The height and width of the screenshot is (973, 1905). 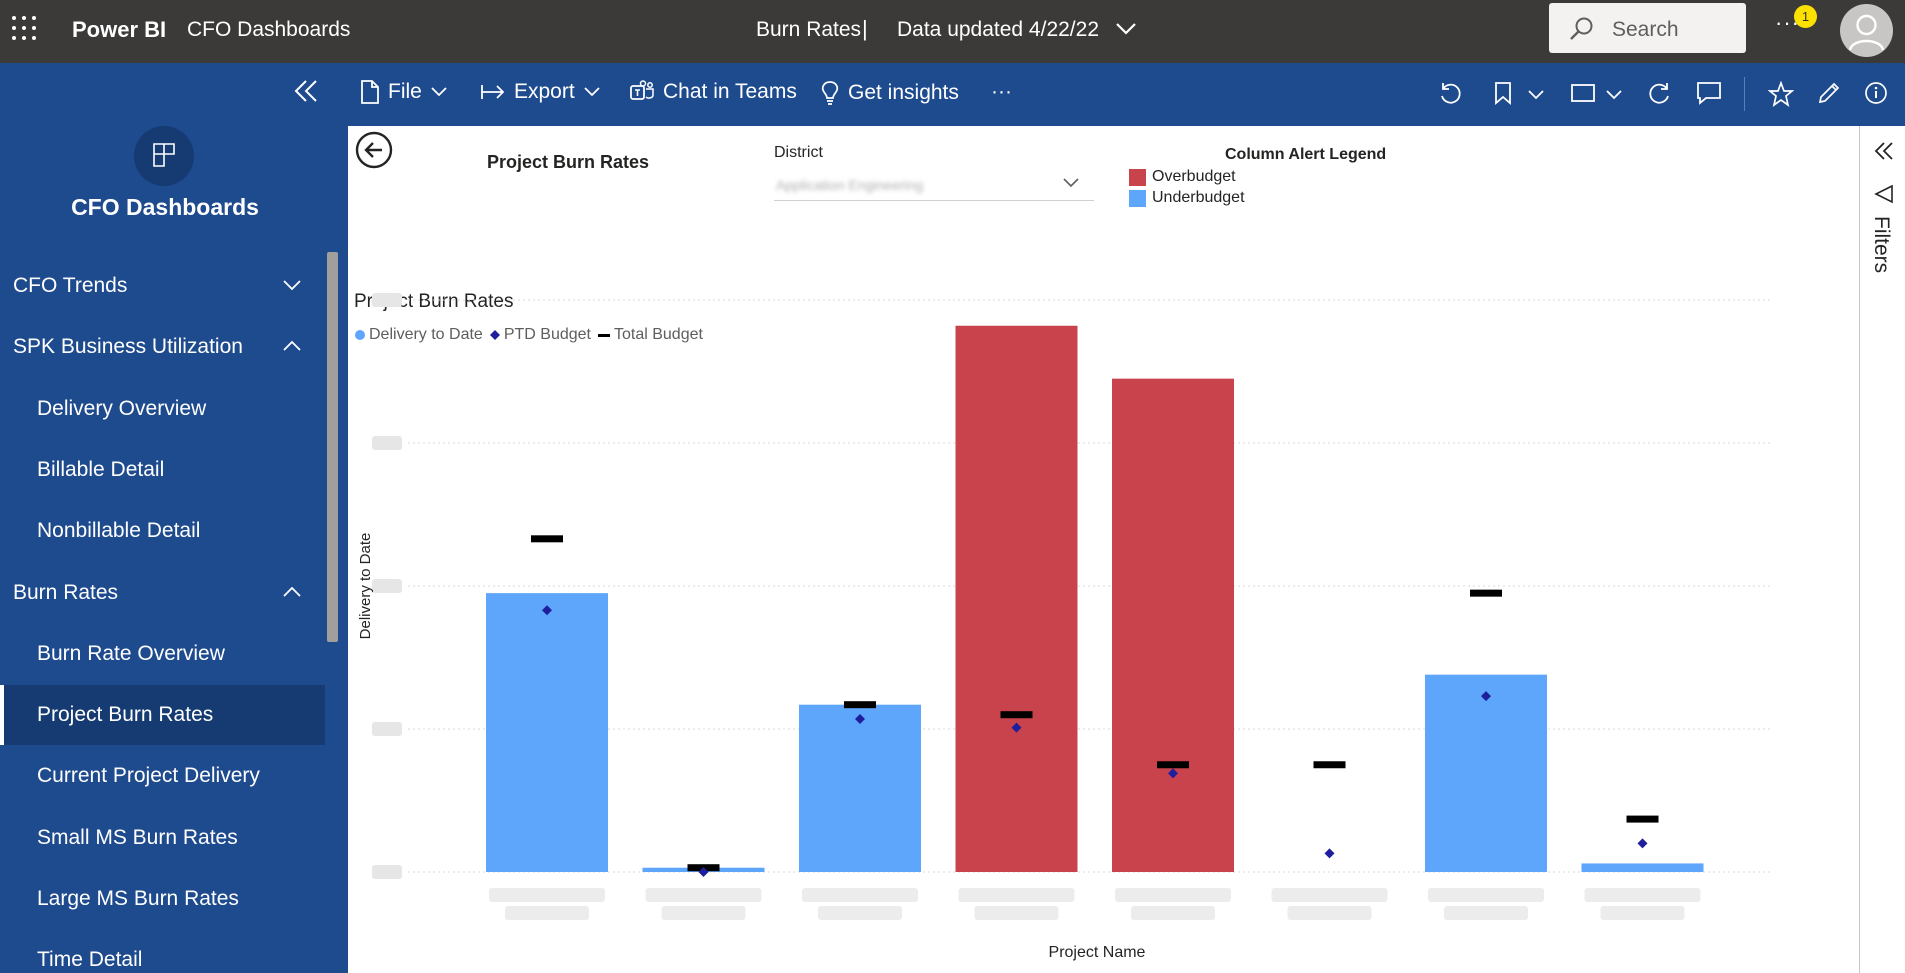 I want to click on sidebar-item-project-burn-rates: Project Burn Rates, so click(x=162, y=715).